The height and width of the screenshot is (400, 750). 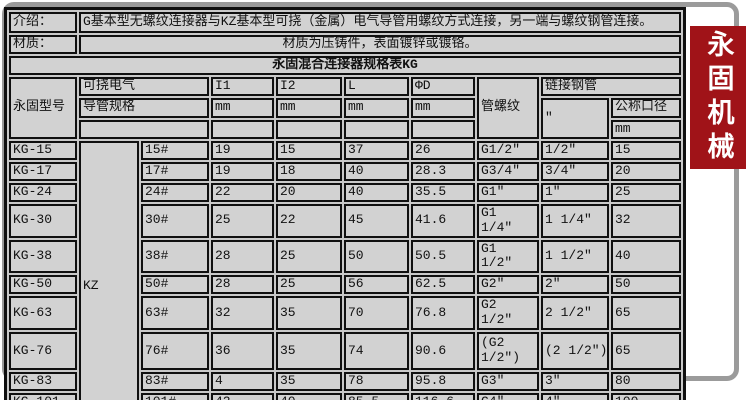 I want to click on header-row-2: 导管规格 mm mm mm mm ″ 公称口径, so click(x=345, y=118).